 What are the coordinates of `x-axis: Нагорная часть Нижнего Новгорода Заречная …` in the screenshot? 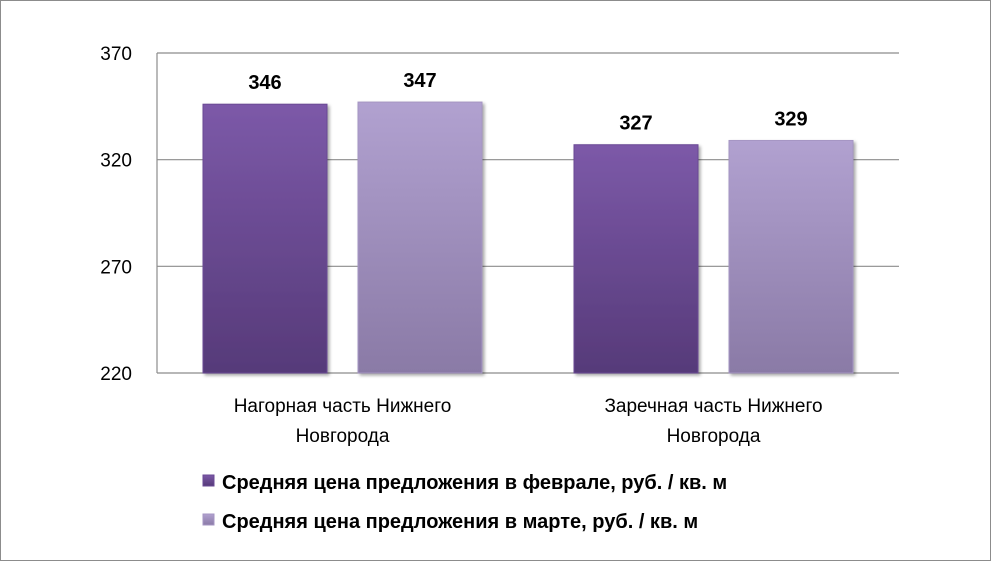 It's located at (528, 421).